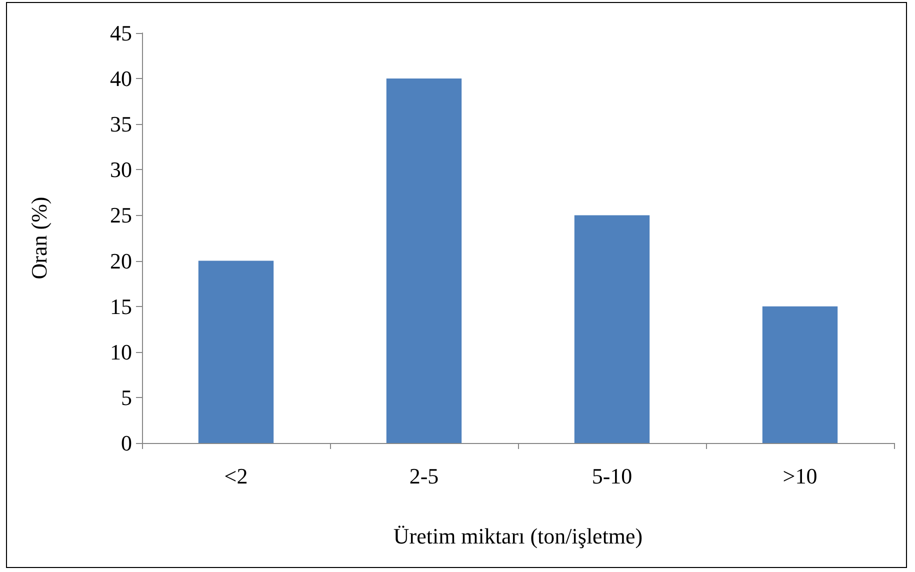  Describe the element at coordinates (800, 476) in the screenshot. I see `x-tick-label: >10` at that location.